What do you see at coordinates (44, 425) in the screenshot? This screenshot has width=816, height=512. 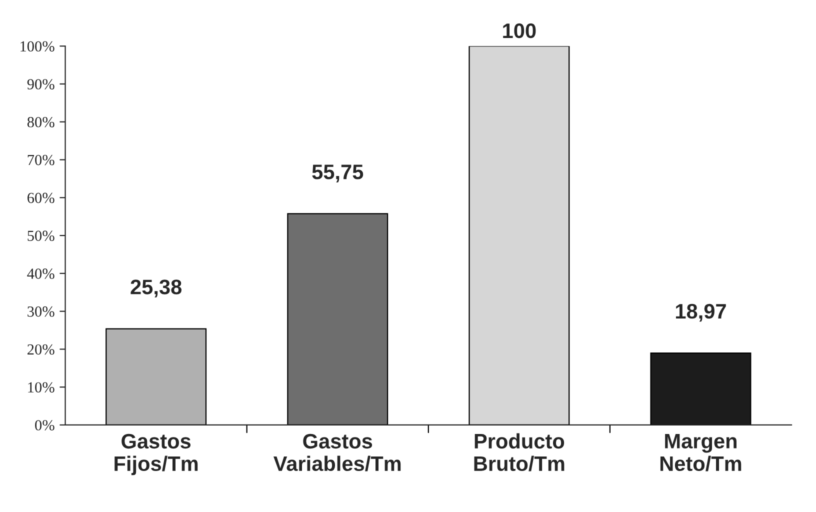 I see `y-tick-label: 0%` at bounding box center [44, 425].